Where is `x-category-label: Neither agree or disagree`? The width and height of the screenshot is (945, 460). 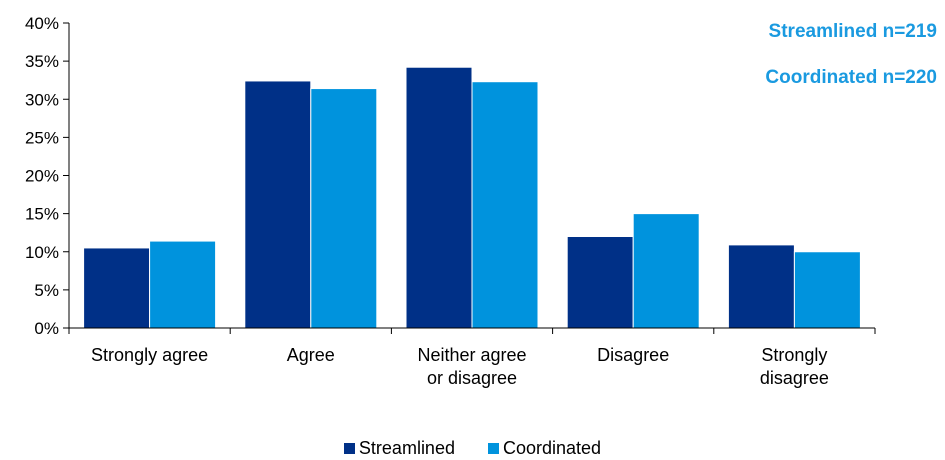
x-category-label: Neither agree or disagree is located at coordinates (471, 366).